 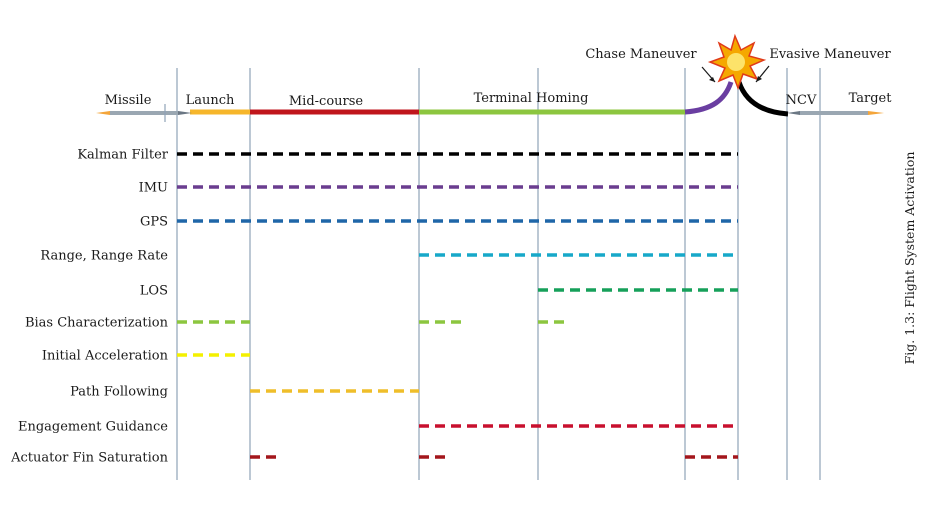 What do you see at coordinates (909, 258) in the screenshot?
I see `figure-caption: Fig. 1.3: Flight System Activation` at bounding box center [909, 258].